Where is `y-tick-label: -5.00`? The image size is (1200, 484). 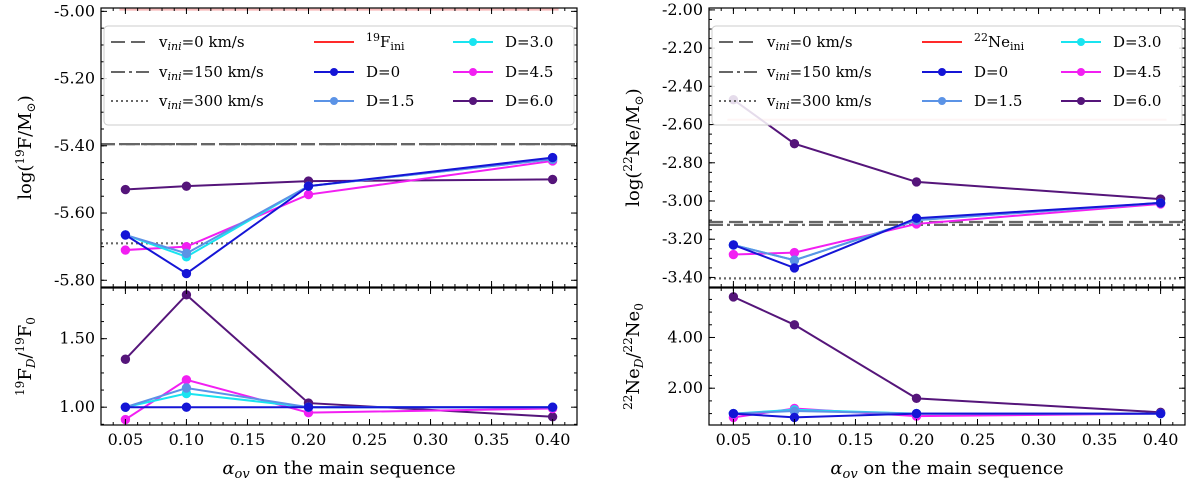 y-tick-label: -5.00 is located at coordinates (74, 10).